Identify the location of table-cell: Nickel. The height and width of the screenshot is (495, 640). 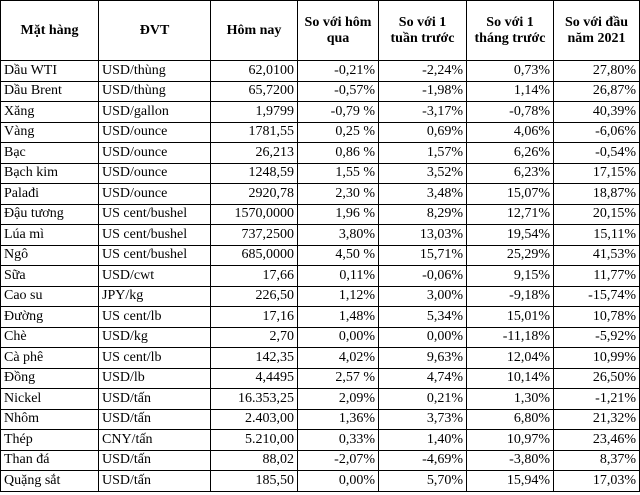
(49, 399).